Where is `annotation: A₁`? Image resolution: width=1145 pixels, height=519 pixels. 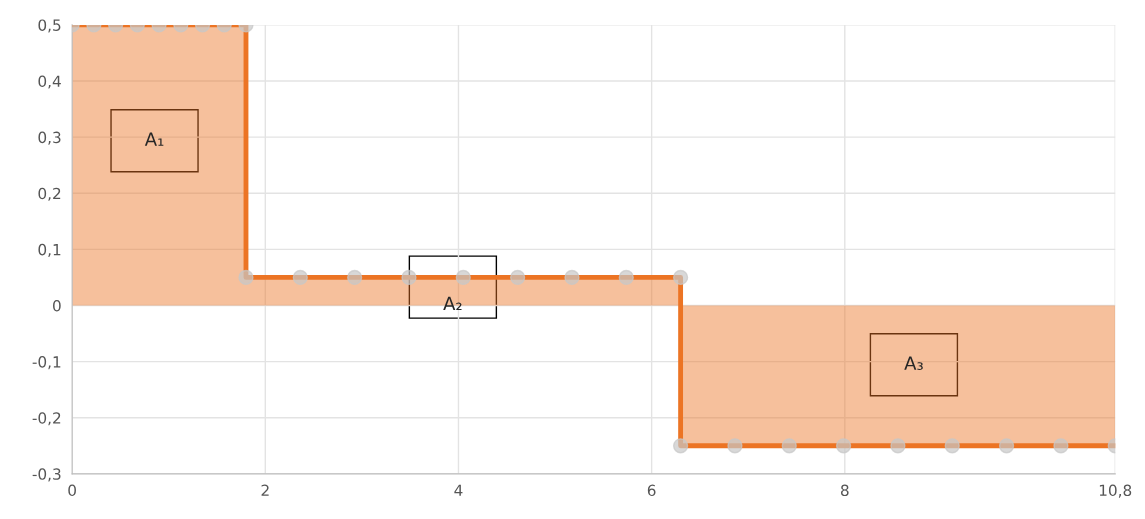
annotation: A₁ is located at coordinates (154, 139).